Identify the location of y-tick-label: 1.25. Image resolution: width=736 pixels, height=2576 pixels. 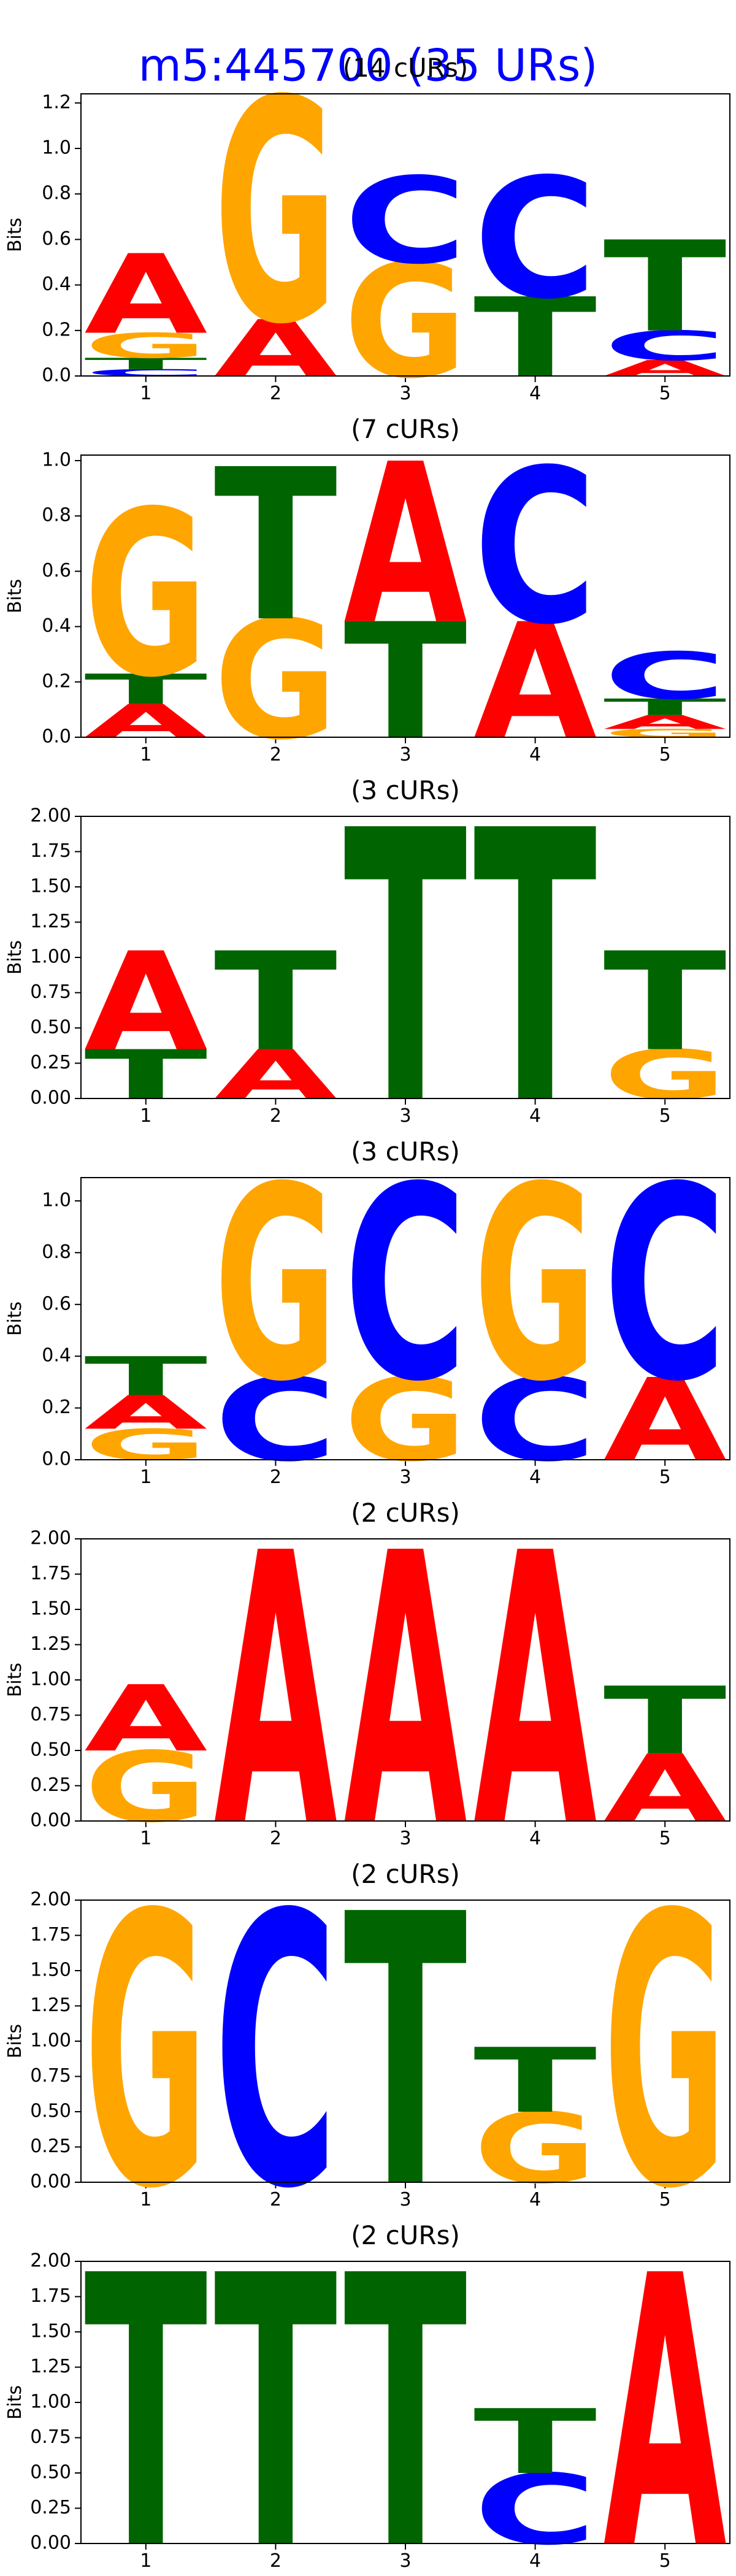
(50, 2005).